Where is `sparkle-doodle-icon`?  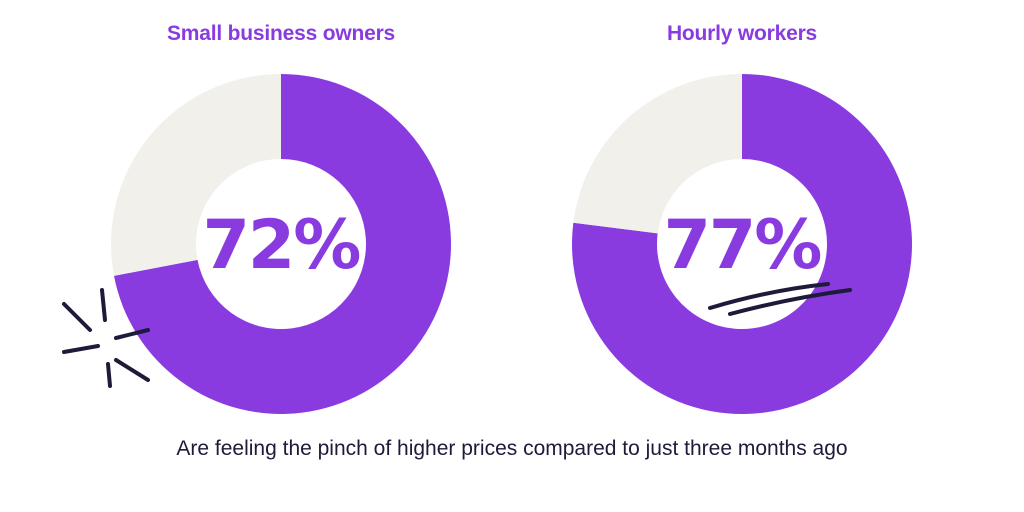 sparkle-doodle-icon is located at coordinates (106, 338).